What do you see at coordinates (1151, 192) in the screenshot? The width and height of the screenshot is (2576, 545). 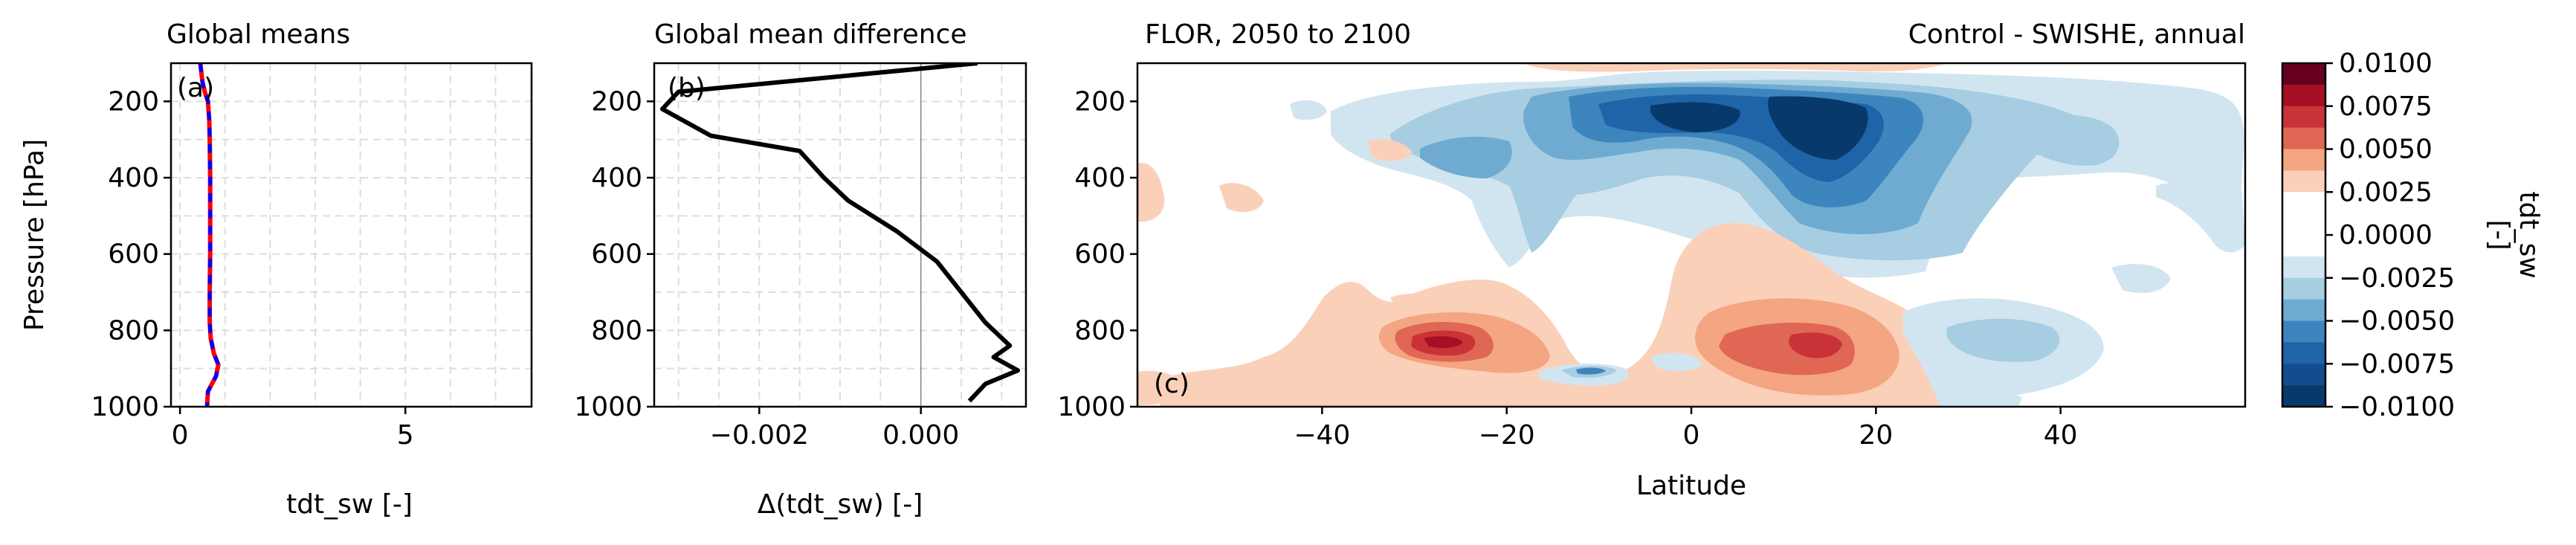 I see `contour-pos-upper-left` at bounding box center [1151, 192].